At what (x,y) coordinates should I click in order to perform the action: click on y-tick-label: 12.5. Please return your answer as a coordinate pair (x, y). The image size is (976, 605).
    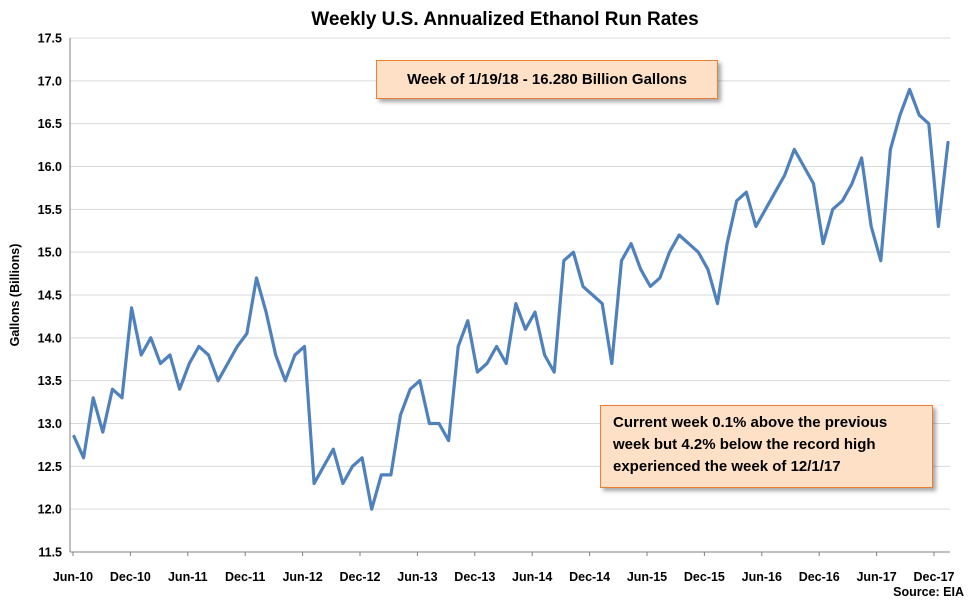
    Looking at the image, I should click on (50, 467).